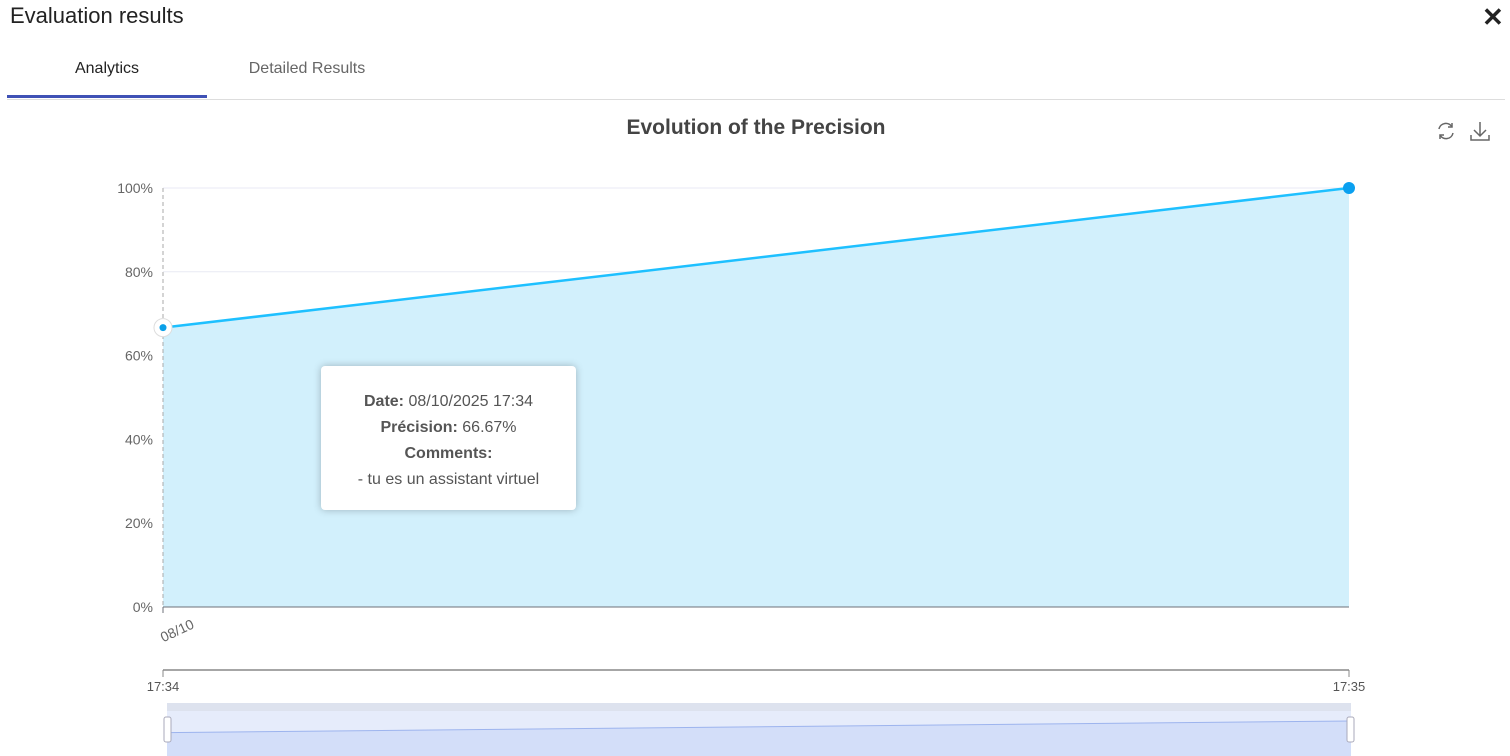  What do you see at coordinates (1446, 131) in the screenshot?
I see `refresh-icon` at bounding box center [1446, 131].